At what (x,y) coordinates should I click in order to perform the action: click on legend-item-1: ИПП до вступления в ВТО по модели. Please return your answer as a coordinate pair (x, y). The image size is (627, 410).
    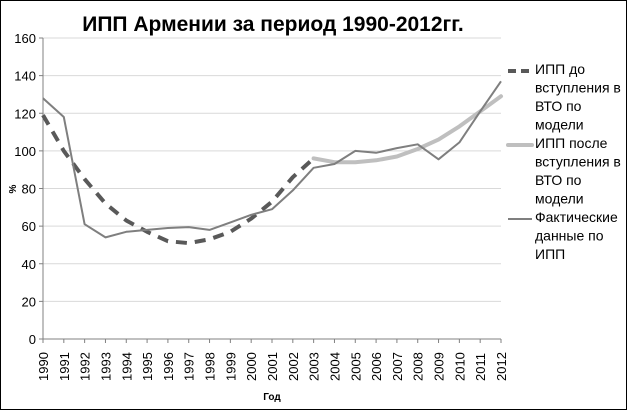
    Looking at the image, I should click on (564, 97).